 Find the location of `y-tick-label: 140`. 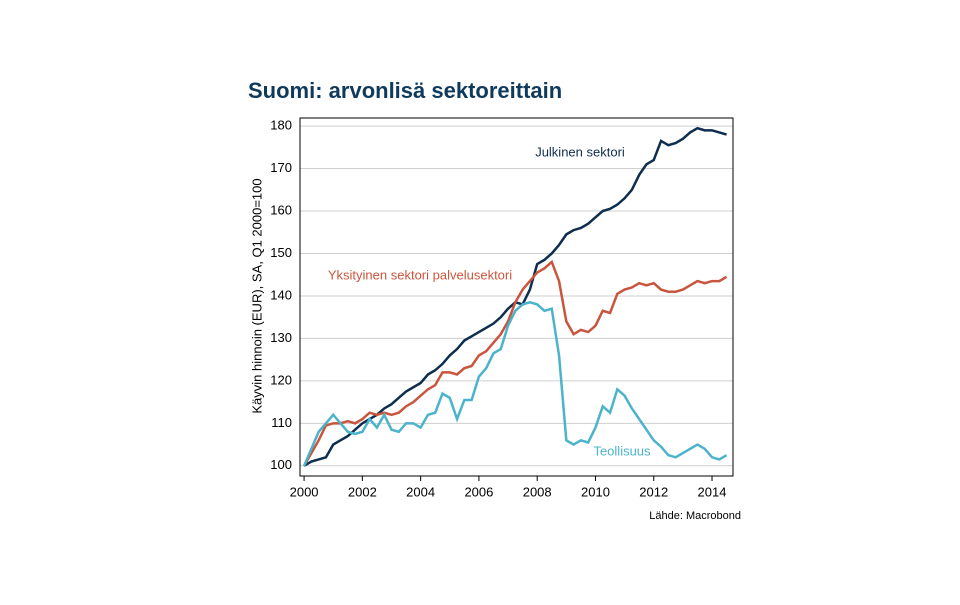

y-tick-label: 140 is located at coordinates (281, 294).